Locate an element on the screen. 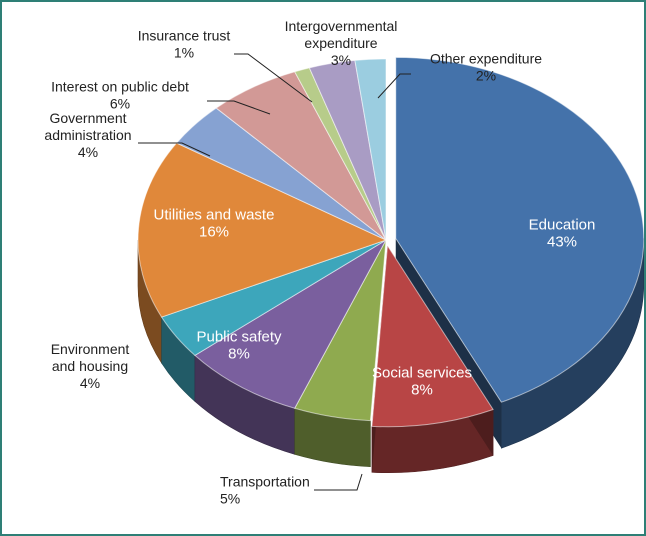 The width and height of the screenshot is (646, 536). label-interest-on-public-debt: Interest on public debt 6% is located at coordinates (120, 95).